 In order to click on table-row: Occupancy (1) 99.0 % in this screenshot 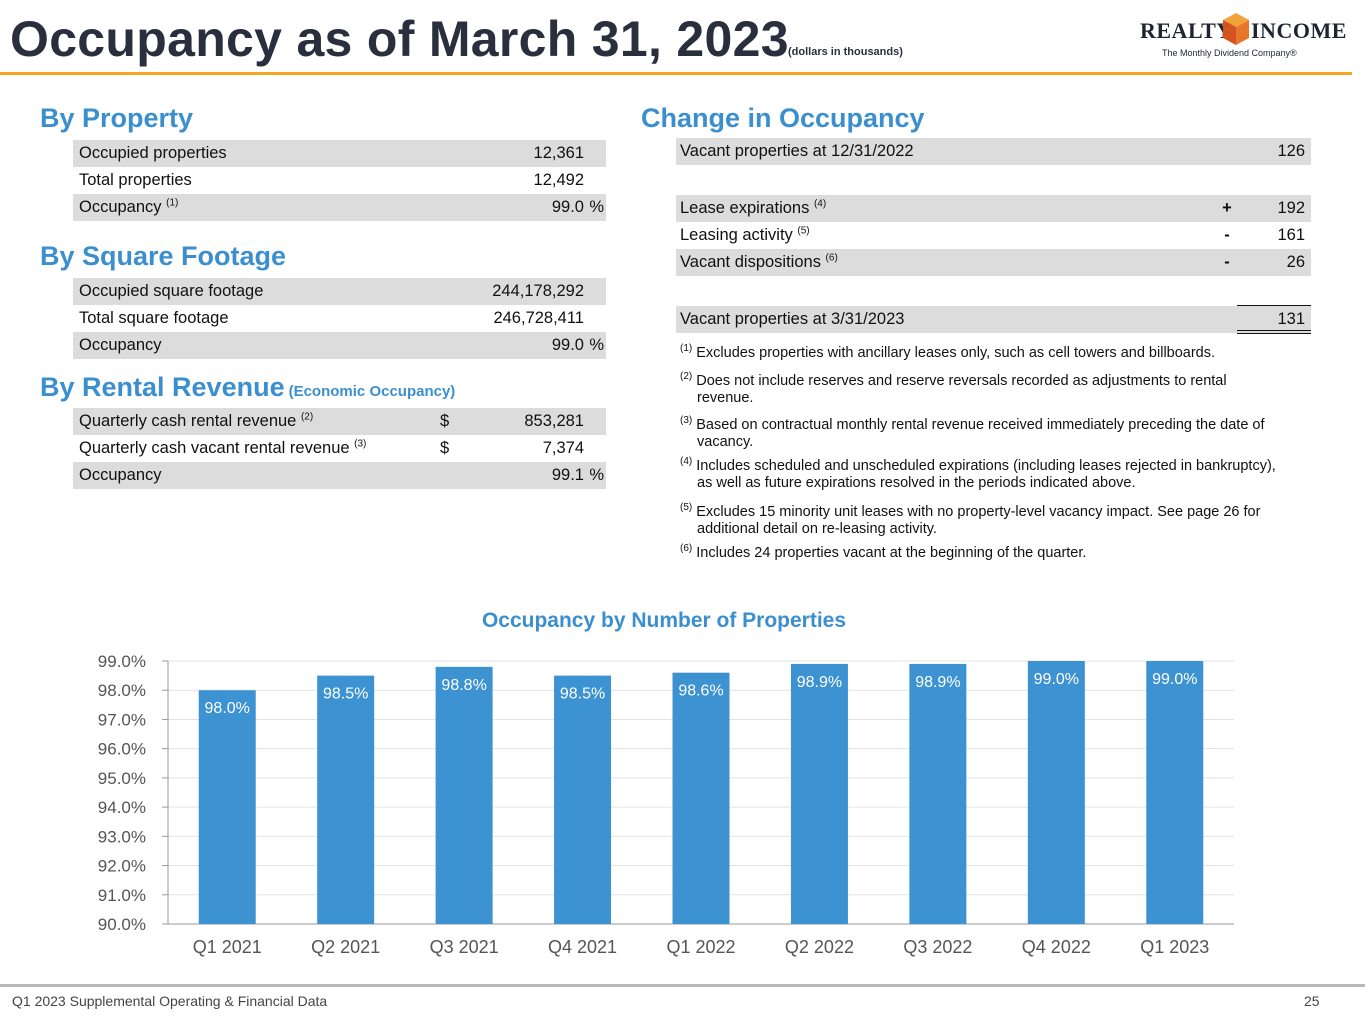, I will do `click(339, 207)`.